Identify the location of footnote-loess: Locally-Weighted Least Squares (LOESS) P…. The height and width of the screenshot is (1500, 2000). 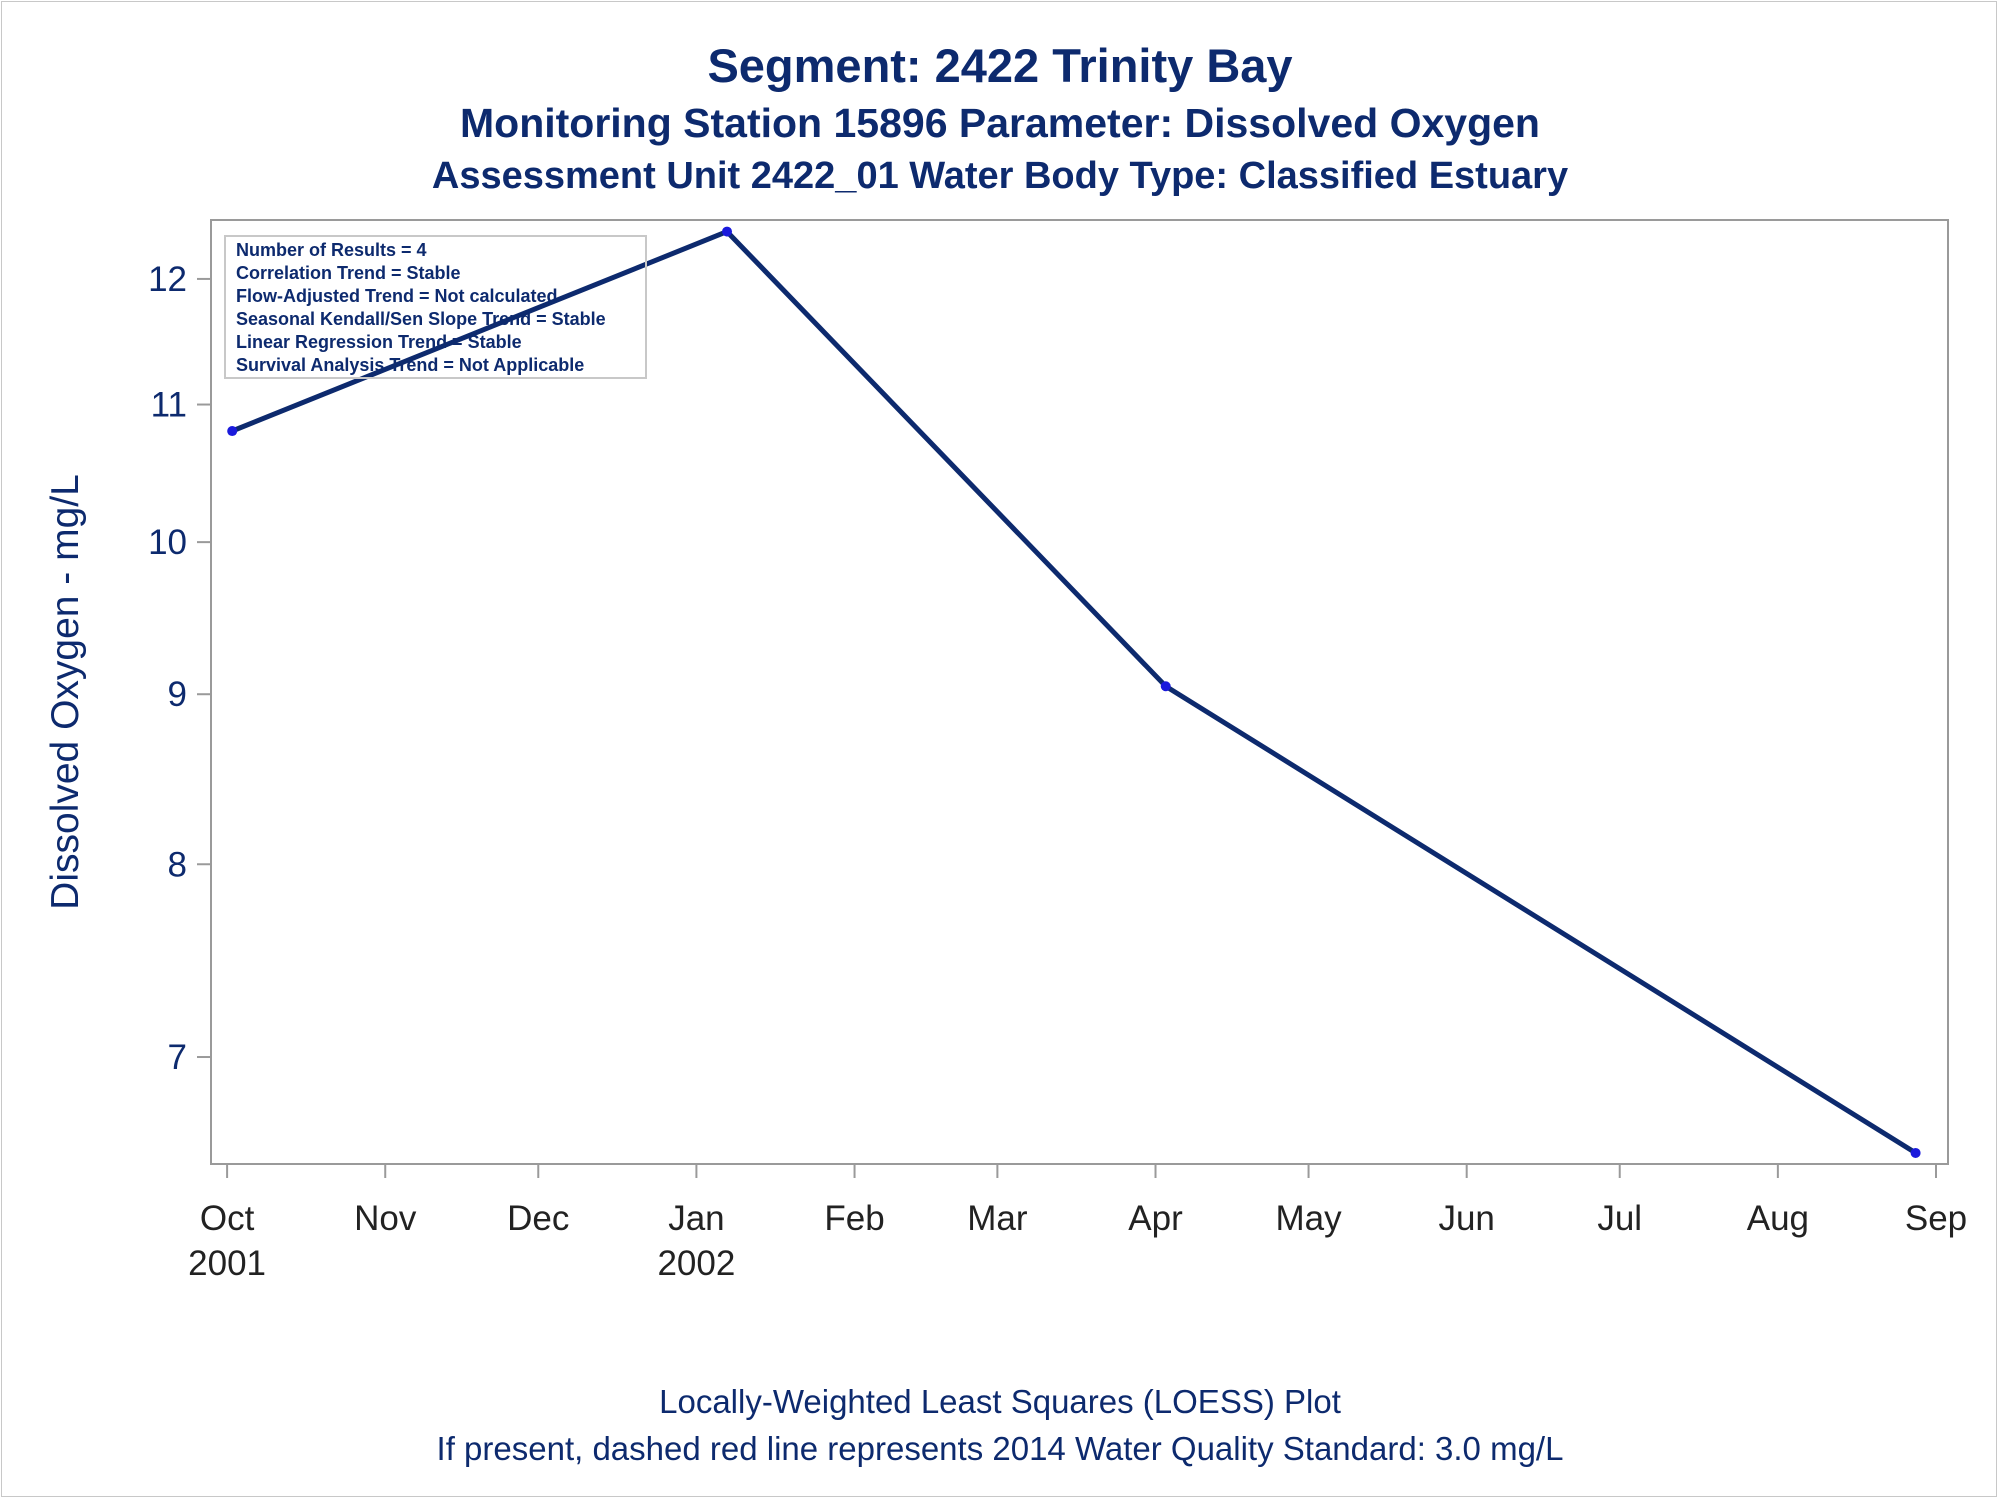
(1000, 1401).